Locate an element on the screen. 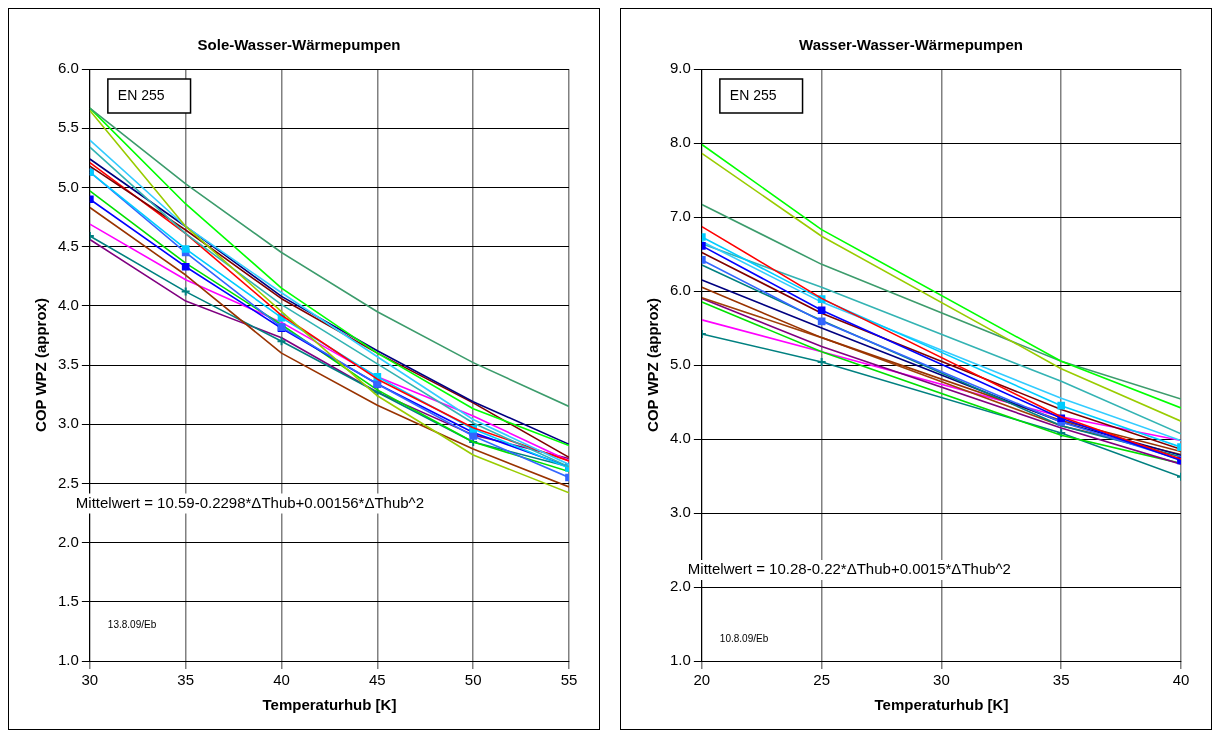 The height and width of the screenshot is (742, 1226). y-tick-label: 5.5 is located at coordinates (68, 127).